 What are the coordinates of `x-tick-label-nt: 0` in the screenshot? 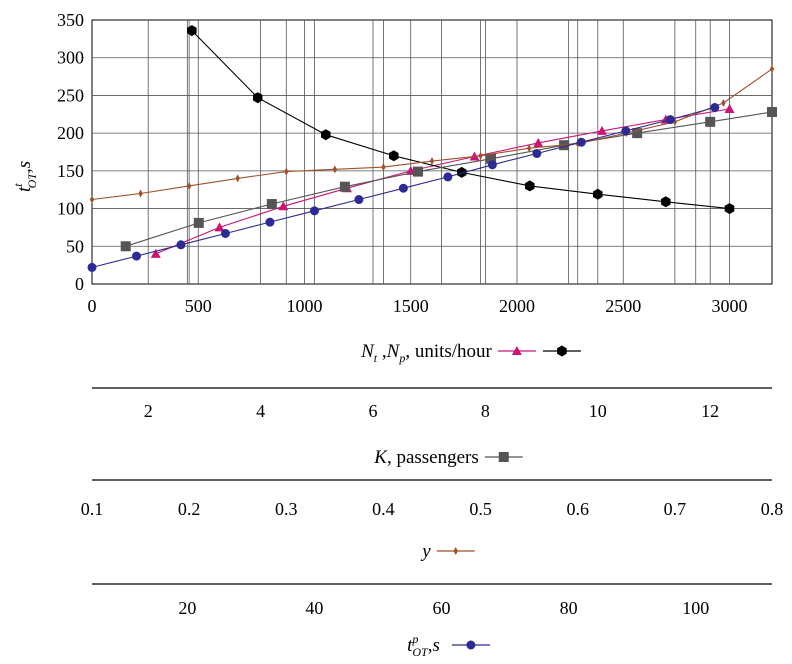 It's located at (92, 306).